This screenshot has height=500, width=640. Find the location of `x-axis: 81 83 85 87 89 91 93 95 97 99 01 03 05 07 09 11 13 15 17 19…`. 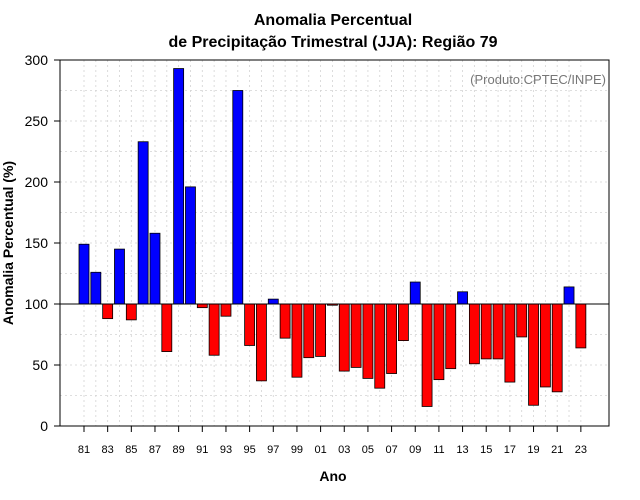

x-axis: 81 83 85 87 89 91 93 95 97 99 01 03 05 07 09 11 13 15 17 19… is located at coordinates (332, 441).